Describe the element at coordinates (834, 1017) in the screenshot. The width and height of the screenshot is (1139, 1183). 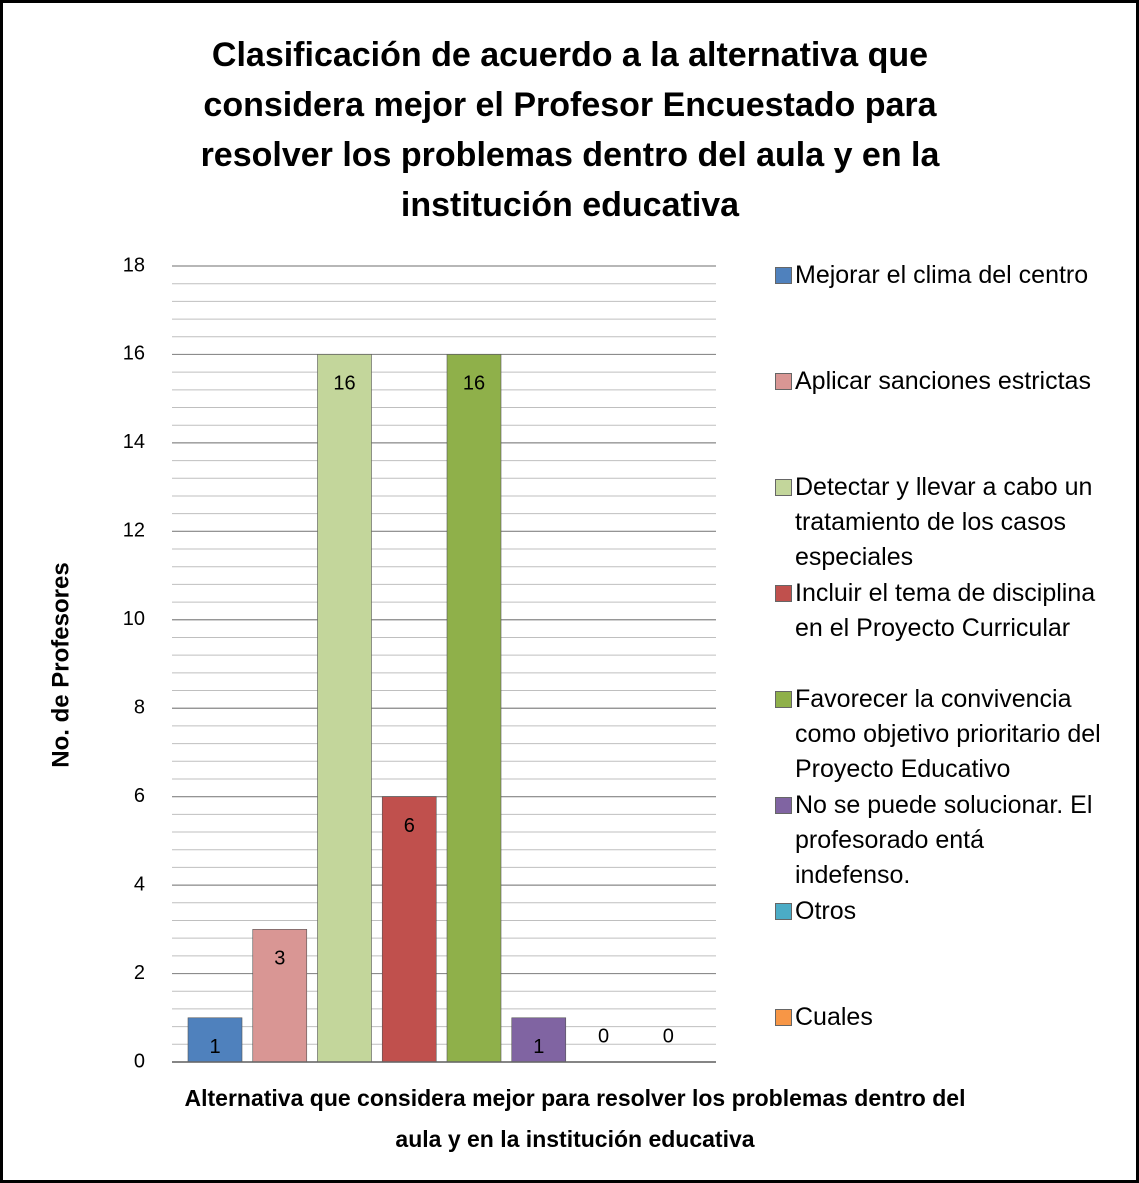
I see `legend-label: Cuales` at that location.